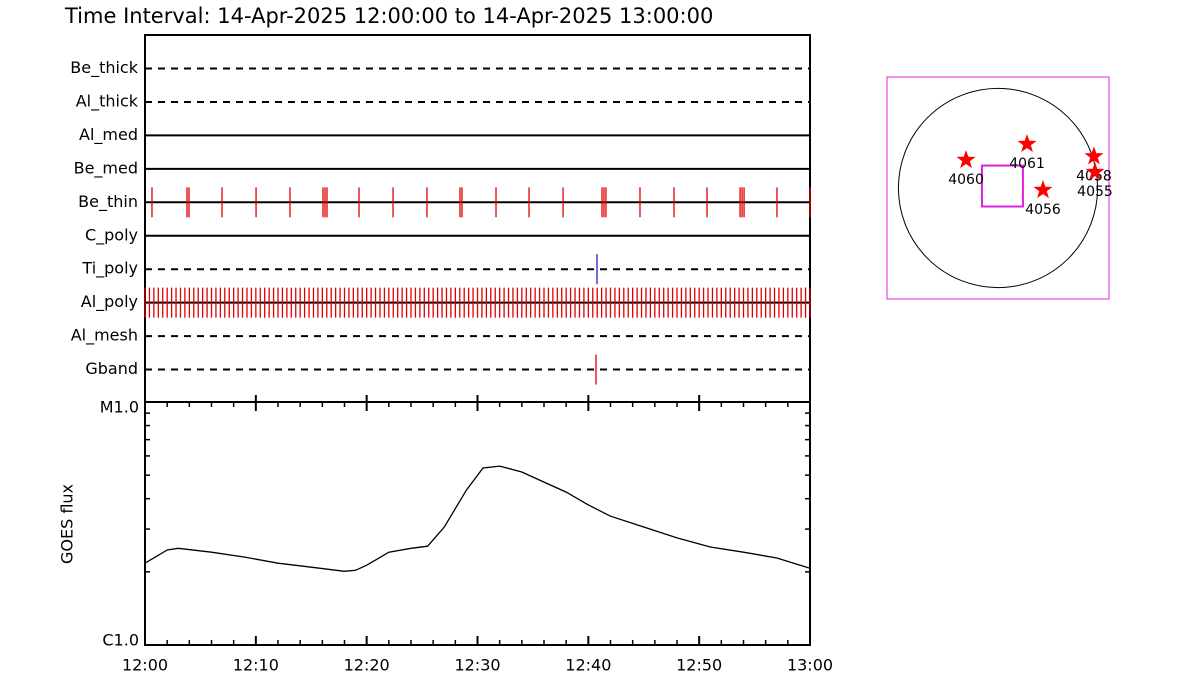  What do you see at coordinates (111, 368) in the screenshot?
I see `row-label: Gband` at bounding box center [111, 368].